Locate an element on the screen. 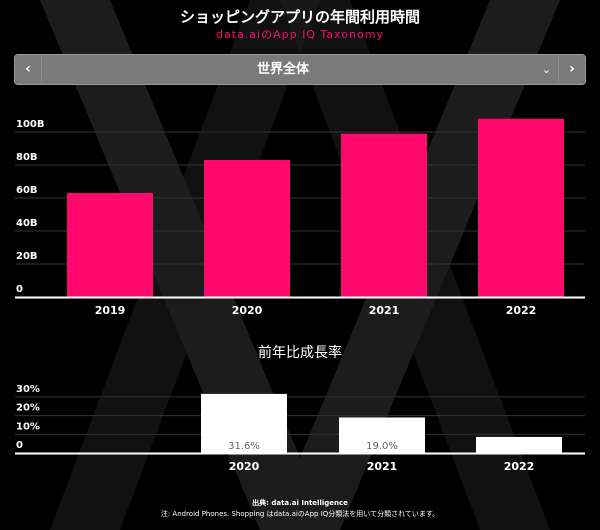 The width and height of the screenshot is (600, 530). y-tick-label: 80B is located at coordinates (27, 157).